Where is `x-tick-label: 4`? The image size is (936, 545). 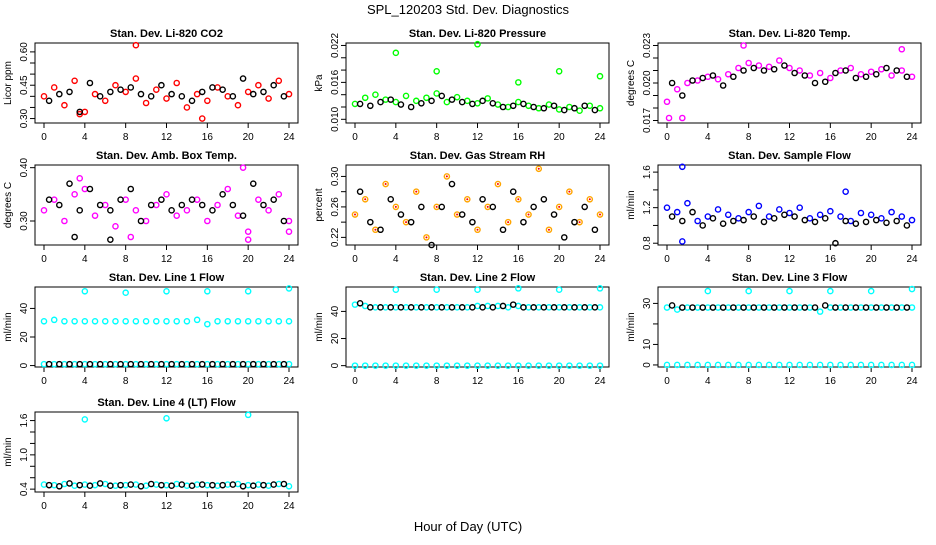 x-tick-label: 4 is located at coordinates (85, 137).